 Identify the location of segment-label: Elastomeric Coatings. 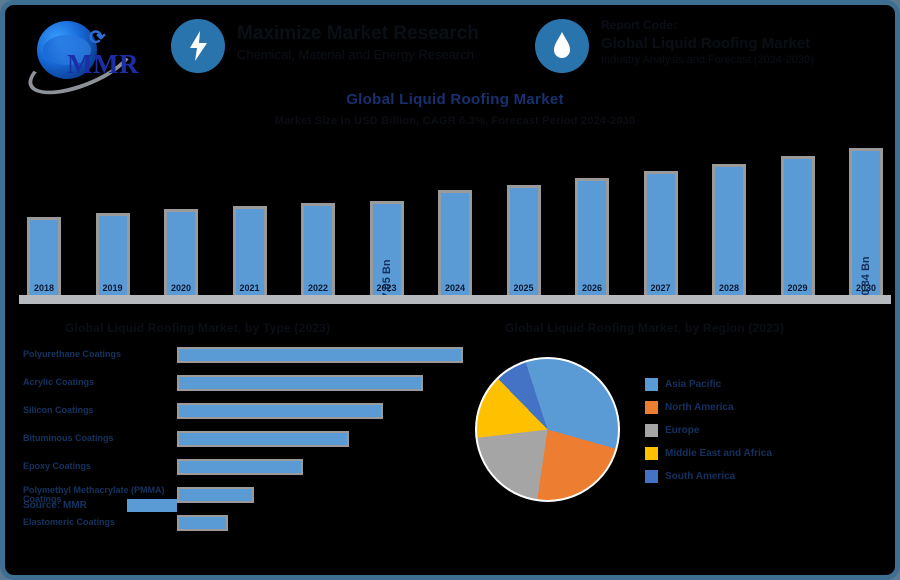
(69, 522).